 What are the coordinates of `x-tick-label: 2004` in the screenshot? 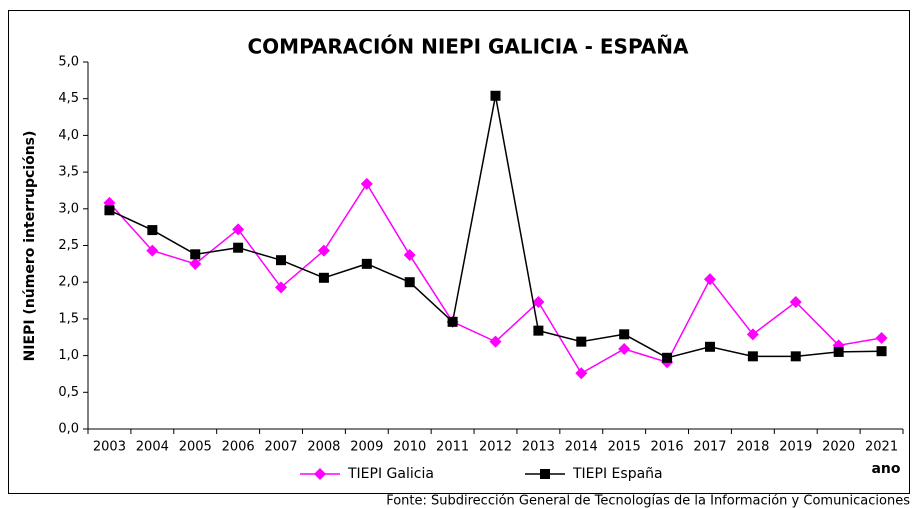 It's located at (152, 447).